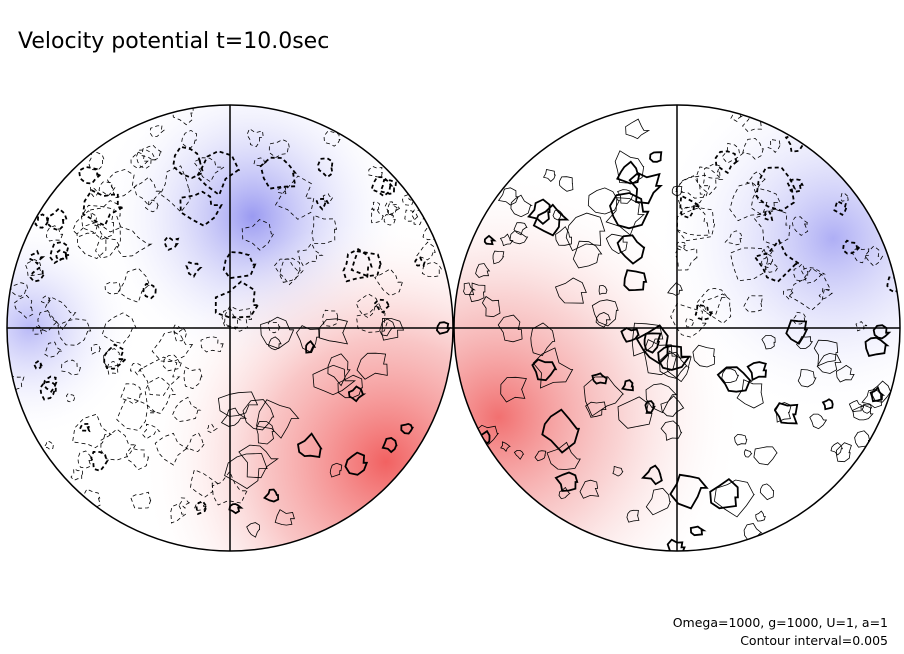  Describe the element at coordinates (814, 640) in the screenshot. I see `contour-interval-note: Contour interval=0.005` at that location.